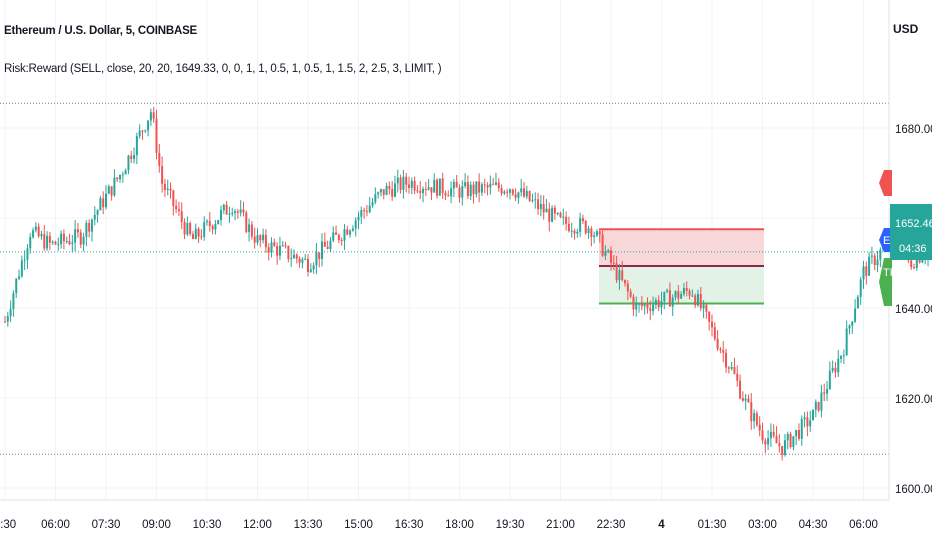 Image resolution: width=932 pixels, height=550 pixels. I want to click on x-tick-label: 16:30, so click(409, 525).